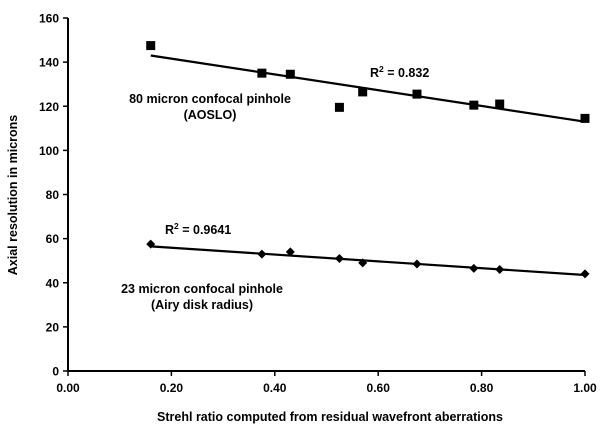 The image size is (603, 428). I want to click on y-axis-title: Axial resolution in microns, so click(13, 195).